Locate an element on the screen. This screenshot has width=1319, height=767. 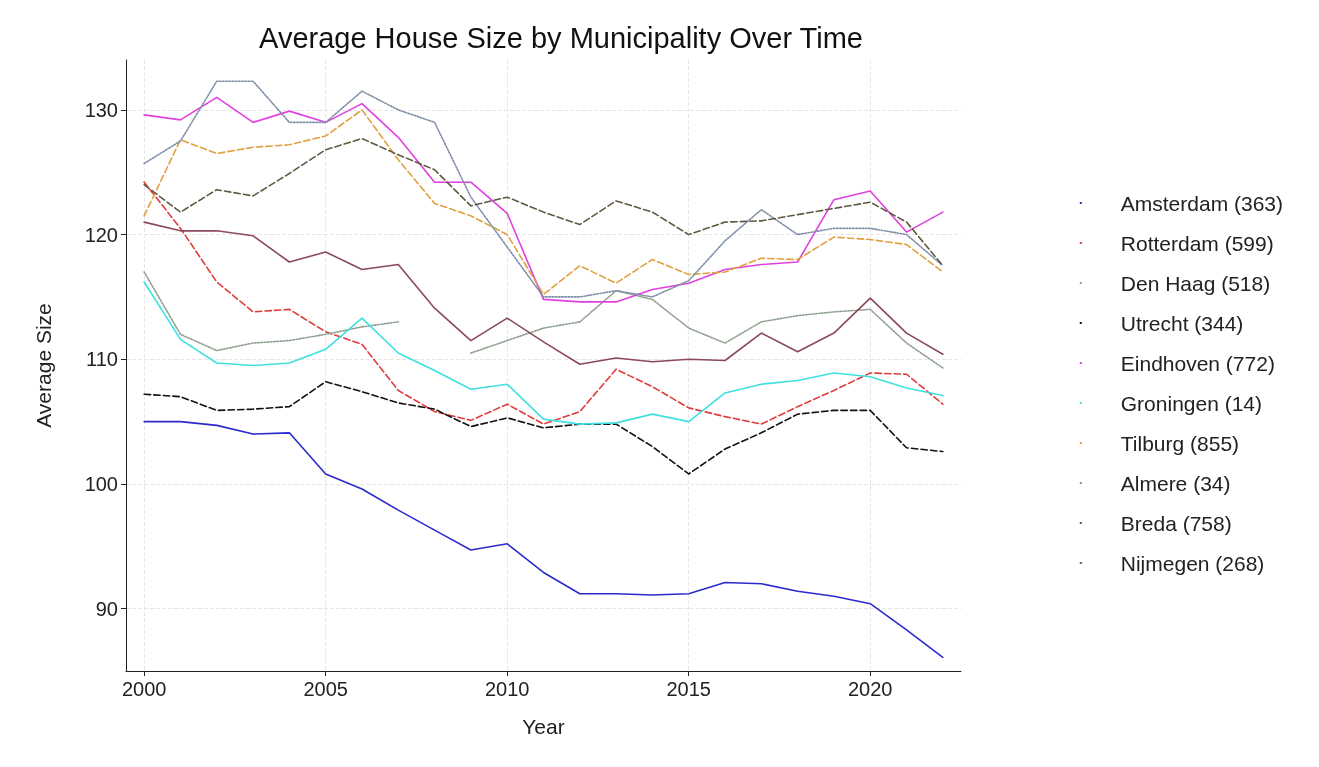
chart-title: Average House Size by Municipality Over Time is located at coordinates (561, 37).